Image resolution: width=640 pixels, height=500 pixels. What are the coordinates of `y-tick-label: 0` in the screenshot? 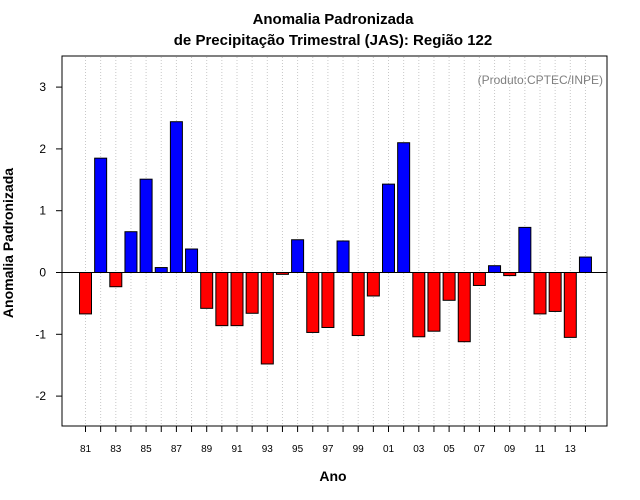 It's located at (42, 273).